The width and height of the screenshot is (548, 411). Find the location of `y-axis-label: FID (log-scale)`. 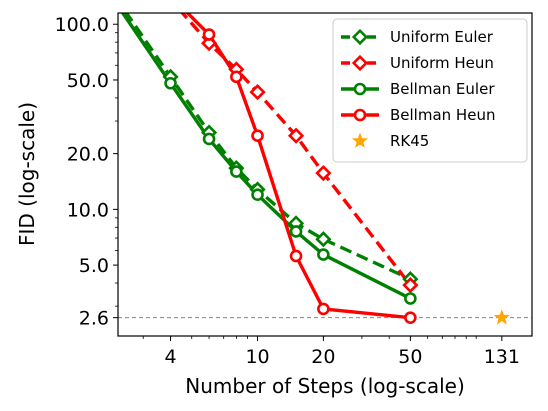

y-axis-label: FID (log-scale) is located at coordinates (27, 174).